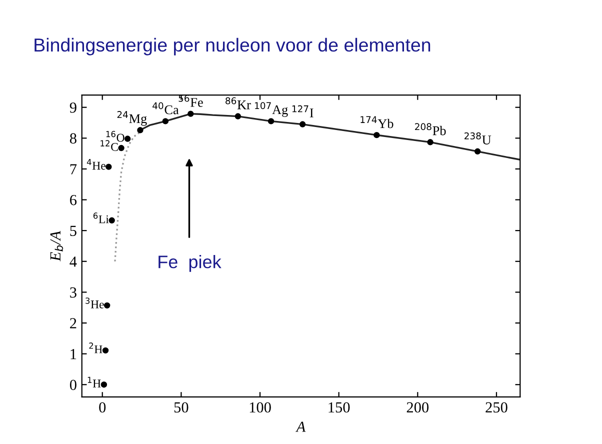  What do you see at coordinates (238, 103) in the screenshot?
I see `annotation: $^{86}$Kr` at bounding box center [238, 103].